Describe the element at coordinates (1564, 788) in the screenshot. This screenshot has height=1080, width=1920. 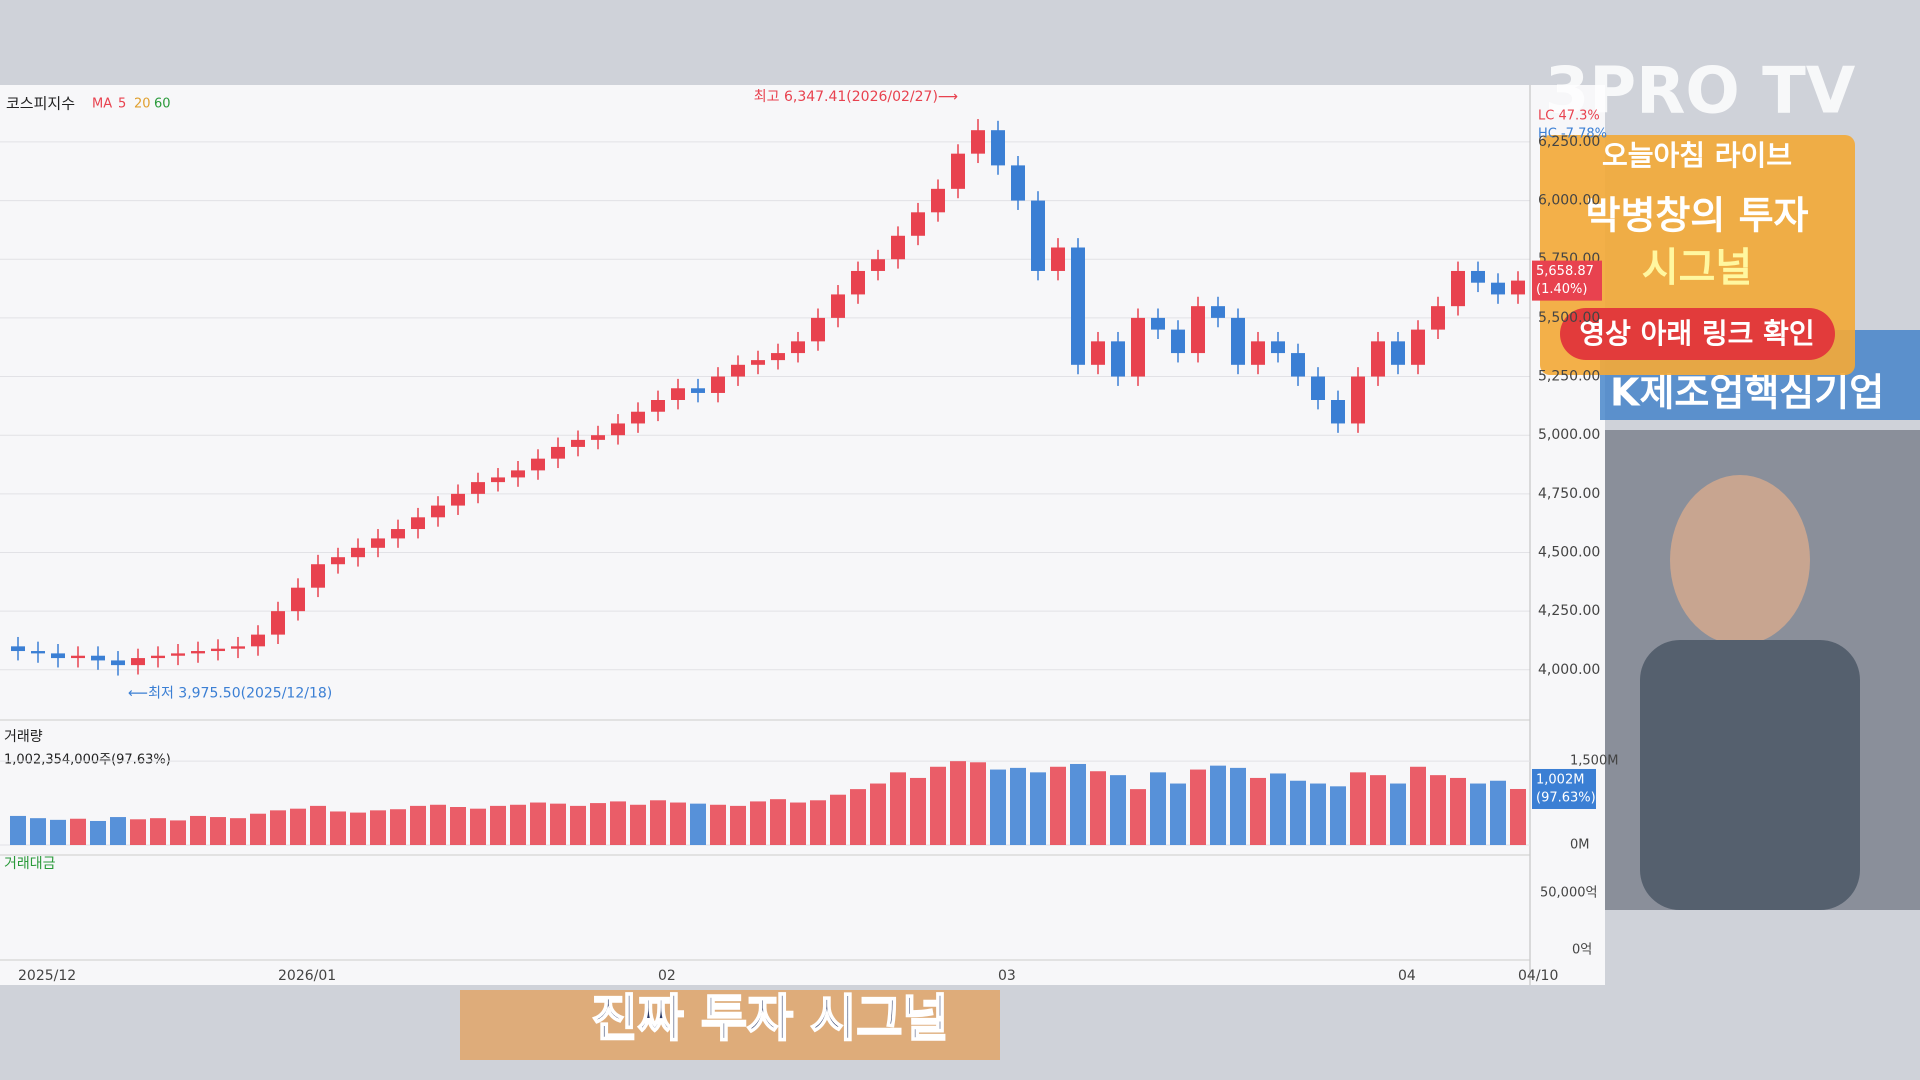
I see `volume-tag` at that location.